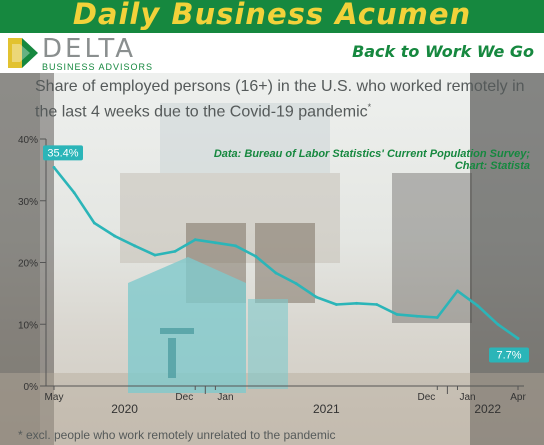  What do you see at coordinates (89, 49) in the screenshot?
I see `logo-name: DELTA` at bounding box center [89, 49].